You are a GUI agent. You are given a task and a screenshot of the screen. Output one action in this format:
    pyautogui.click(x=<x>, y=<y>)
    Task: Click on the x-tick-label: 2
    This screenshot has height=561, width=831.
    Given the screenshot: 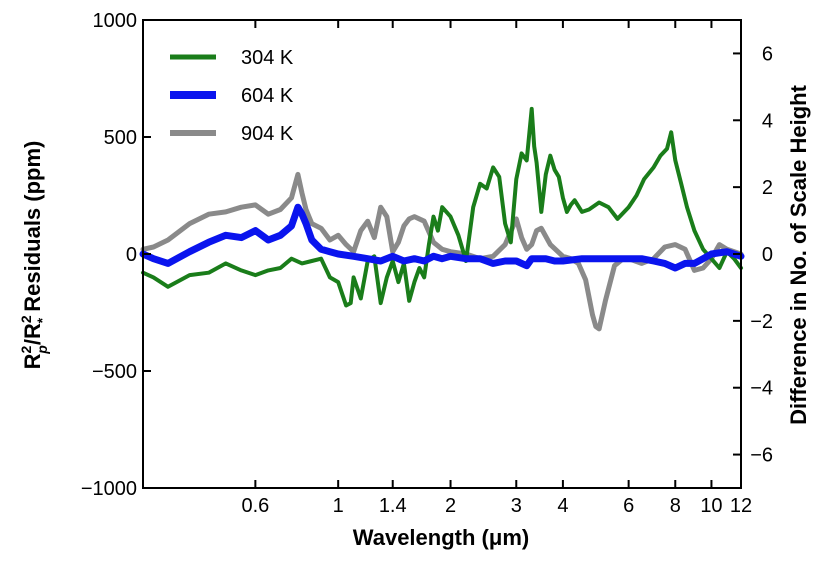 What is the action you would take?
    pyautogui.click(x=450, y=506)
    